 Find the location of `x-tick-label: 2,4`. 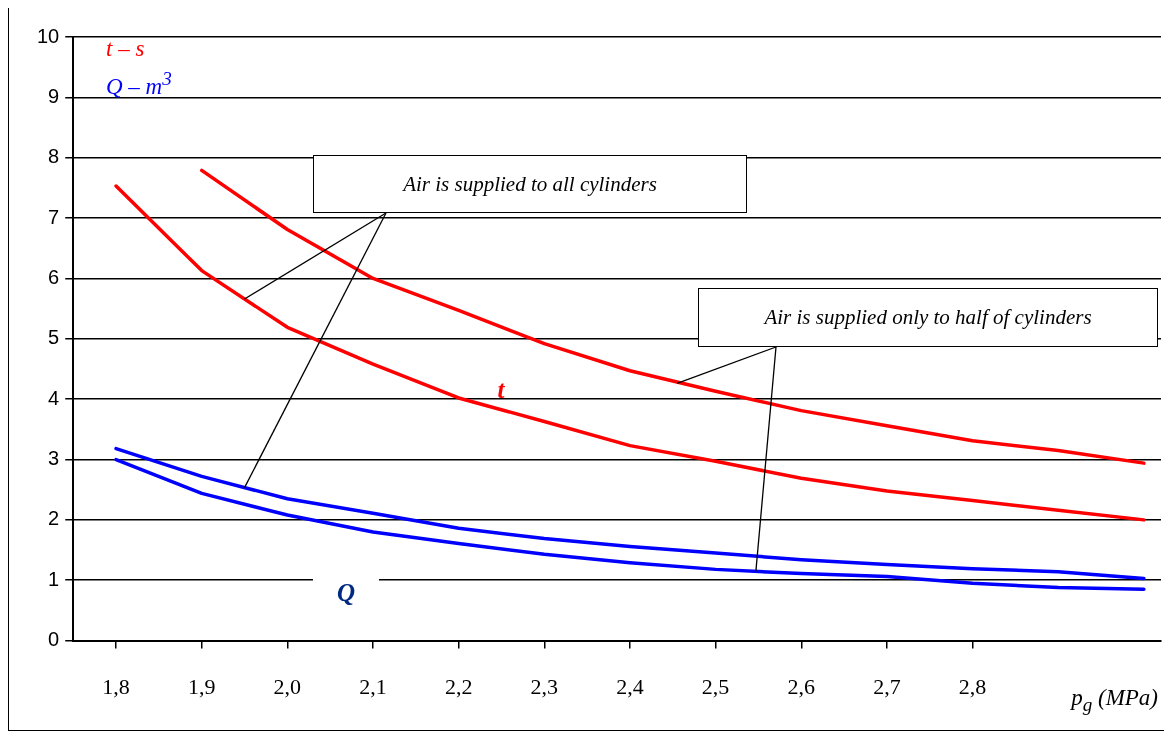

x-tick-label: 2,4 is located at coordinates (630, 686).